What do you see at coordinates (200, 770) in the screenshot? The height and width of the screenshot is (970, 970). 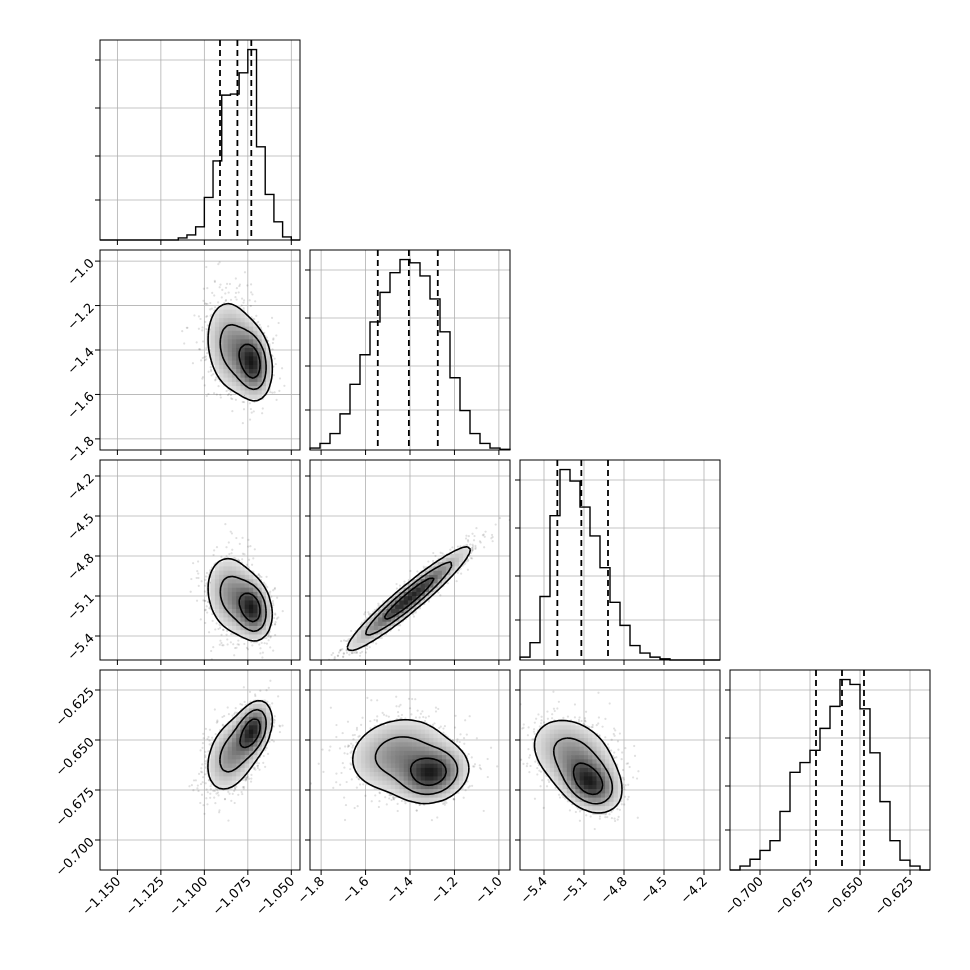 I see `pair-2-grid` at bounding box center [200, 770].